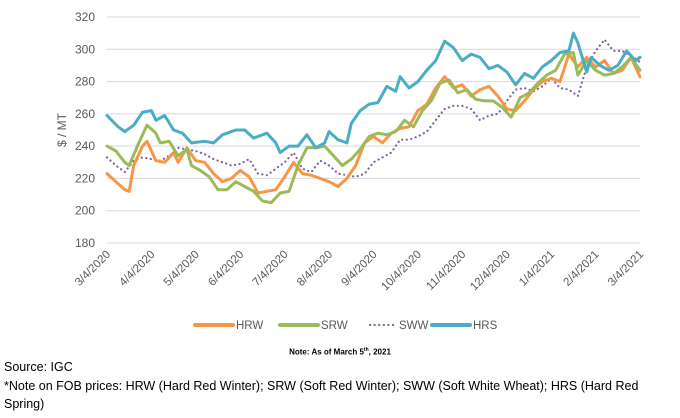 The height and width of the screenshot is (418, 680). I want to click on legend-label-srw: SRW, so click(334, 326).